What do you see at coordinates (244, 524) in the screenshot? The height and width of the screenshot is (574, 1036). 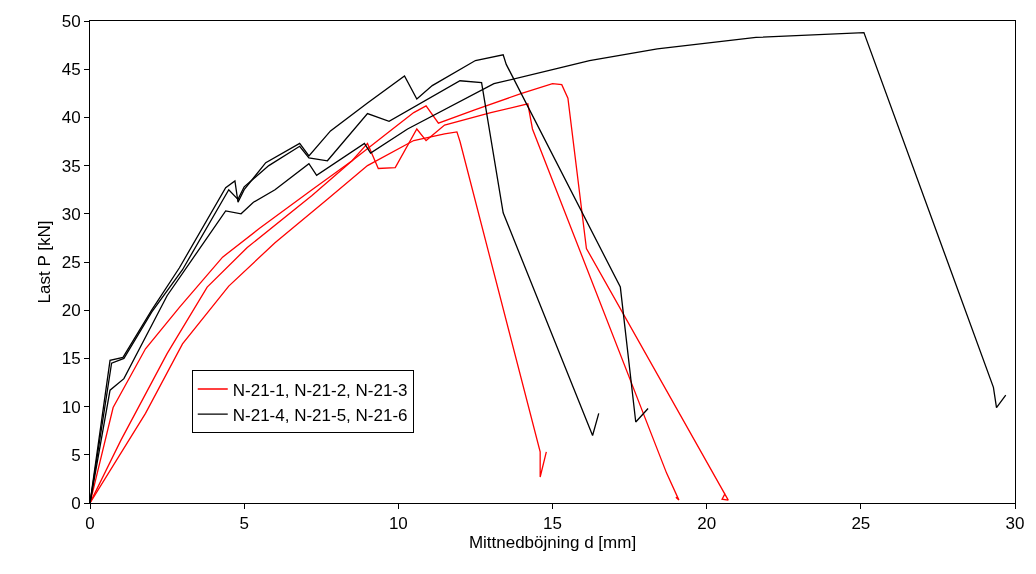 I see `x-tick-label: 5` at bounding box center [244, 524].